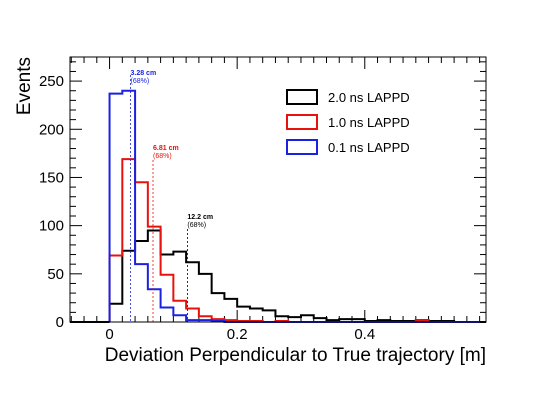 The width and height of the screenshot is (540, 417). Describe the element at coordinates (51, 81) in the screenshot. I see `y-tick-label: 250` at that location.